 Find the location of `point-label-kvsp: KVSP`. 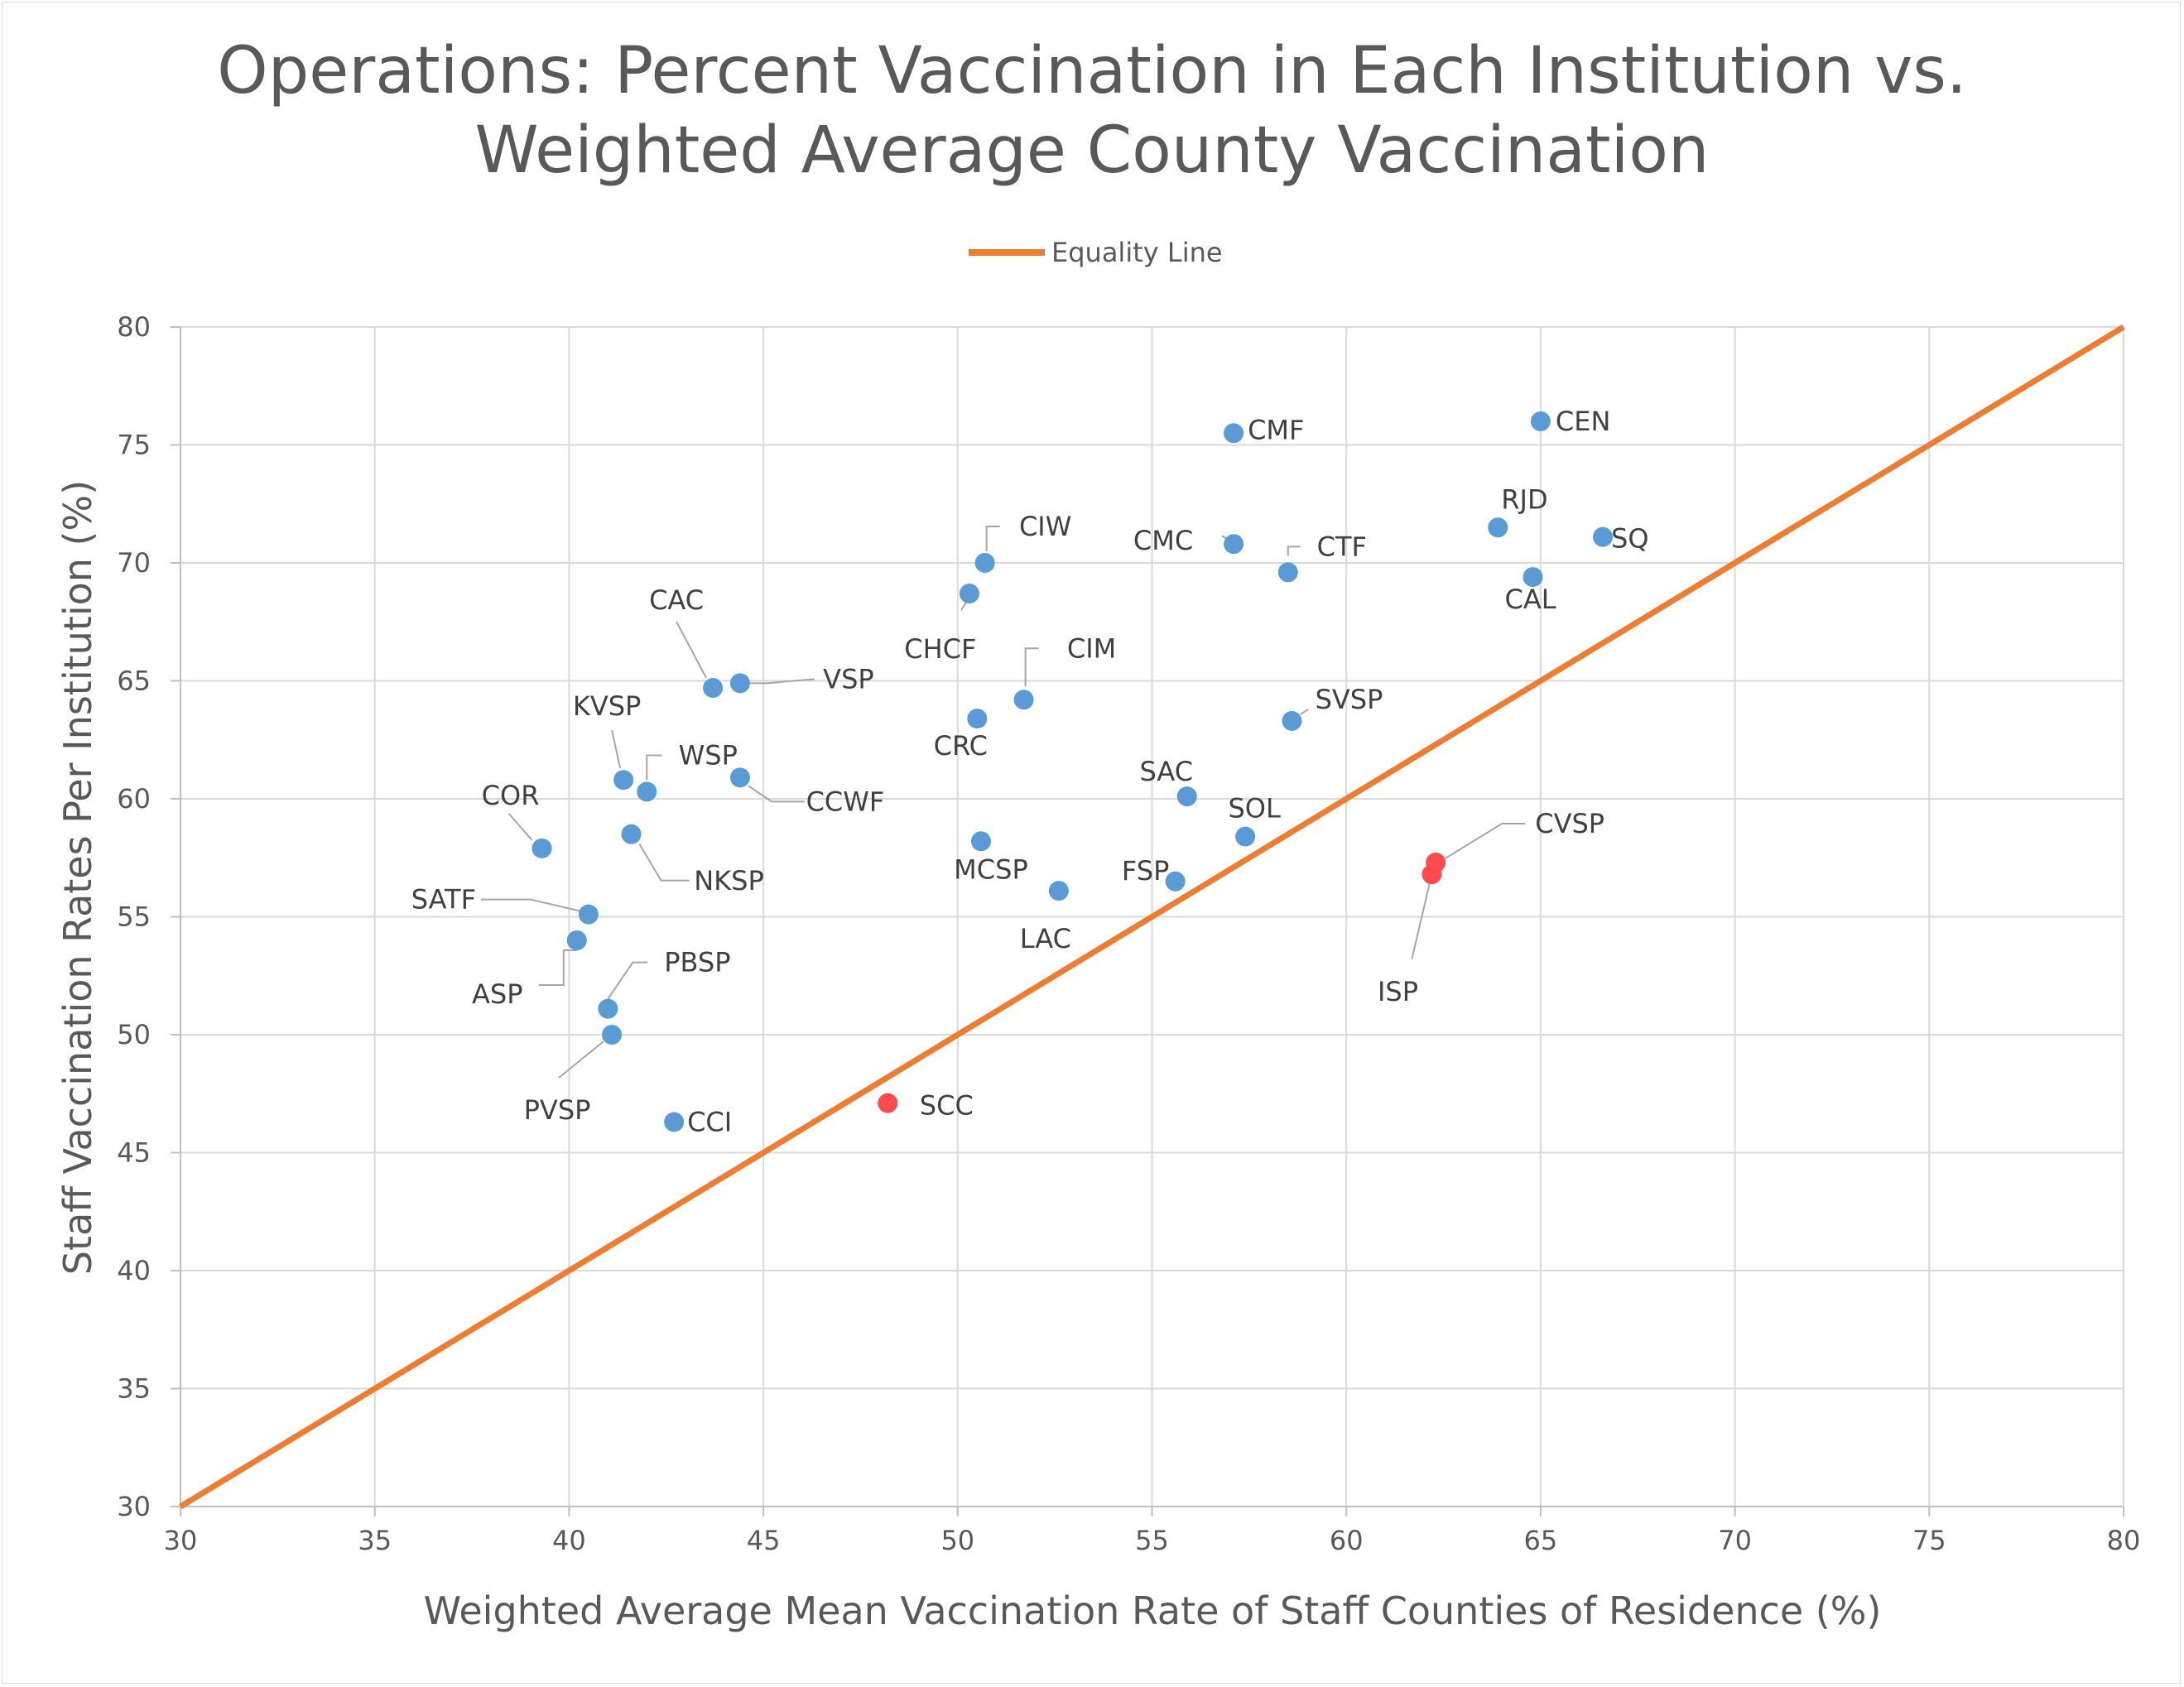

point-label-kvsp: KVSP is located at coordinates (607, 706).